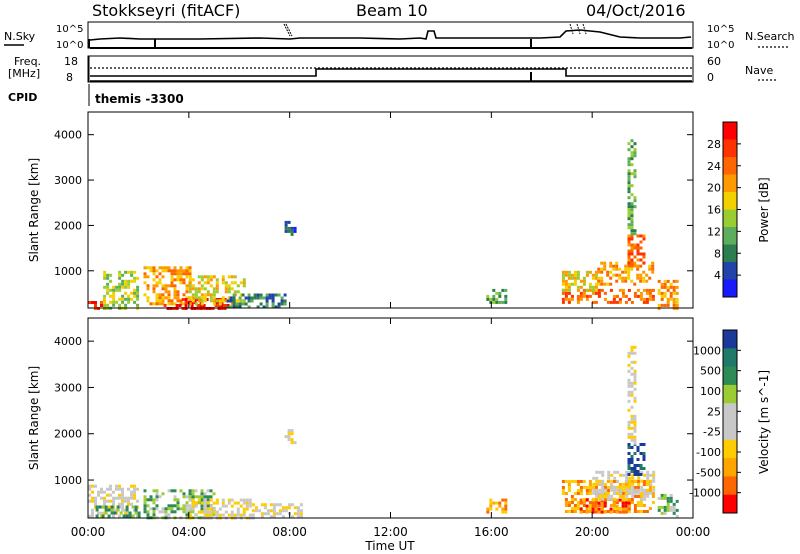 Image resolution: width=800 pixels, height=554 pixels. What do you see at coordinates (764, 209) in the screenshot?
I see `power-colorbar-label: Power [dB]` at bounding box center [764, 209].